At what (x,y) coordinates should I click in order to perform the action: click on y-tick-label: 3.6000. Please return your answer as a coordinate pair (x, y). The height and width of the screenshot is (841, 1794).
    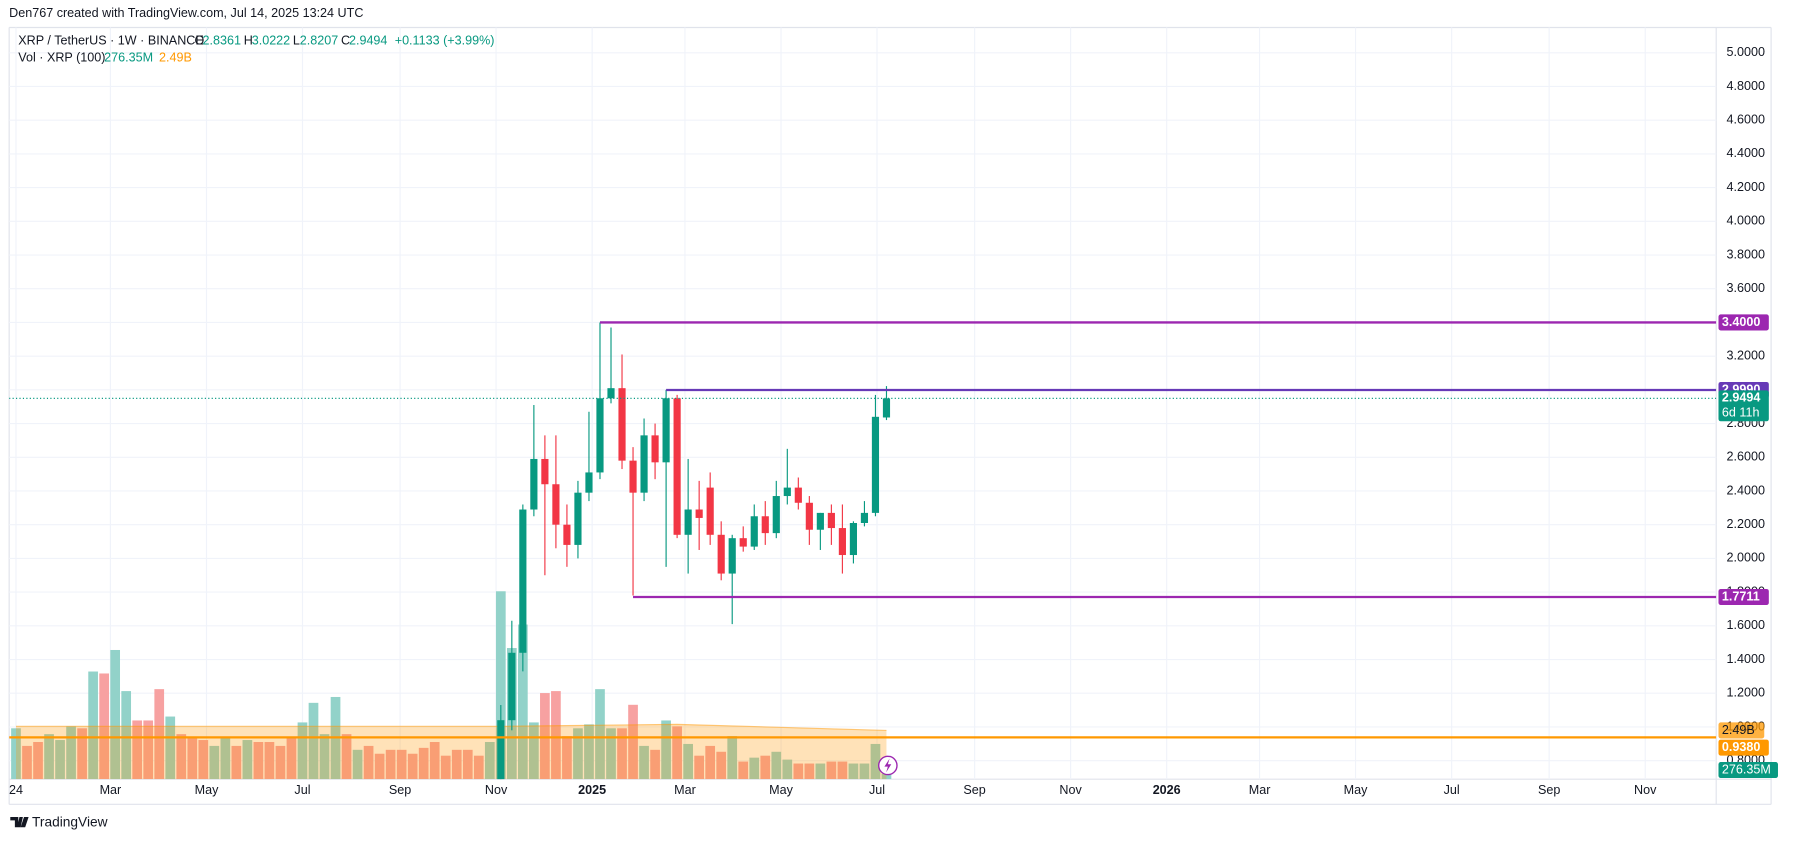
    Looking at the image, I should click on (1745, 288).